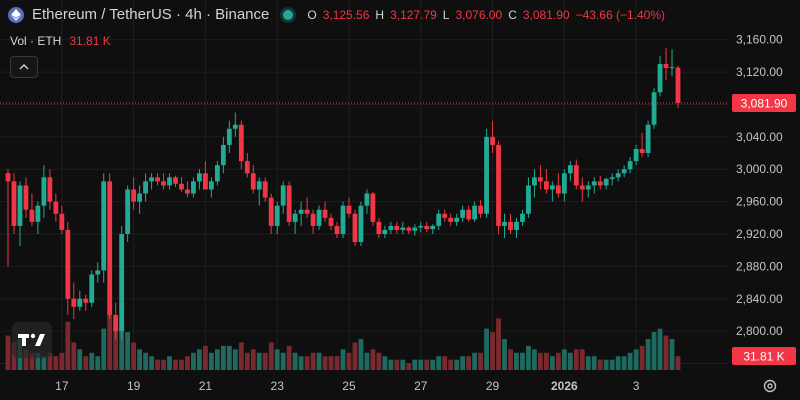 This screenshot has width=800, height=400. What do you see at coordinates (288, 14) in the screenshot?
I see `market-open-dot-icon` at bounding box center [288, 14].